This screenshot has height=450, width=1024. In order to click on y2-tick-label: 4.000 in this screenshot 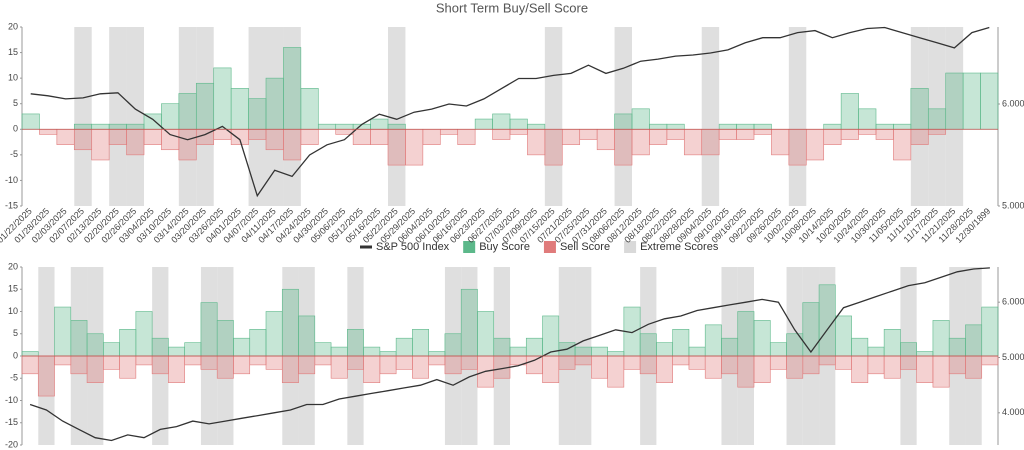, I will do `click(1013, 412)`.